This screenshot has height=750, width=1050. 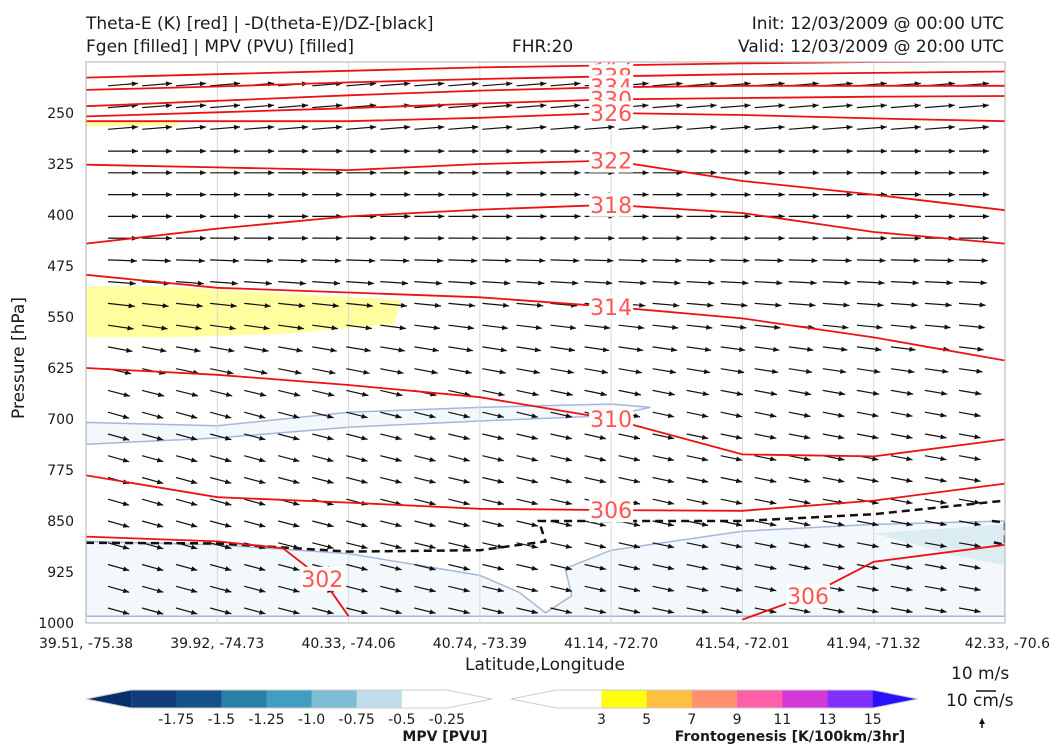 I want to click on fgen-colorbar-label: Frontogenesis [K/100km/3hr], so click(x=790, y=737).